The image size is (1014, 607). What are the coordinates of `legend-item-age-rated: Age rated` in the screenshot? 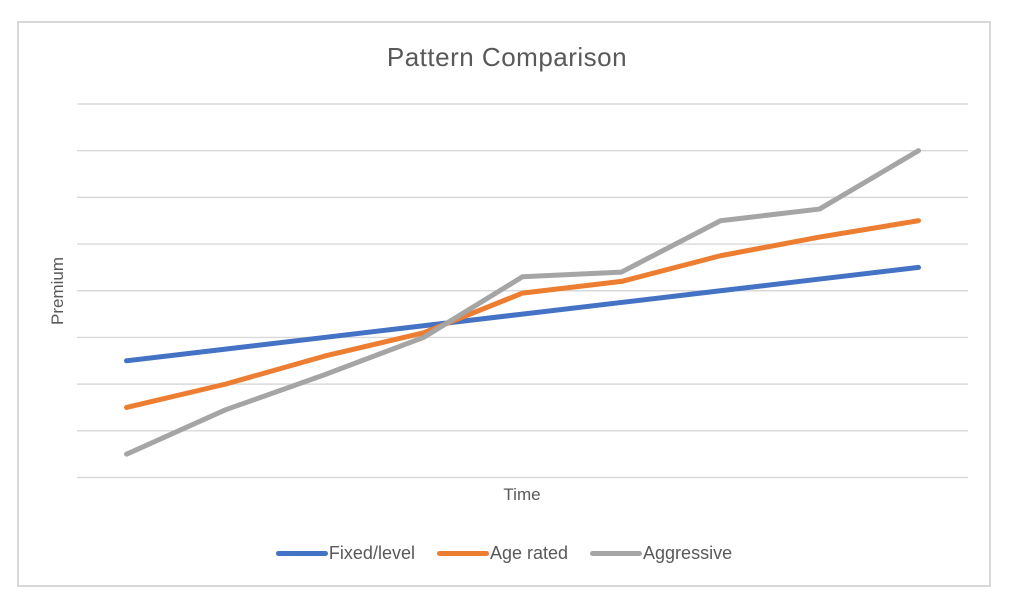 It's located at (502, 553).